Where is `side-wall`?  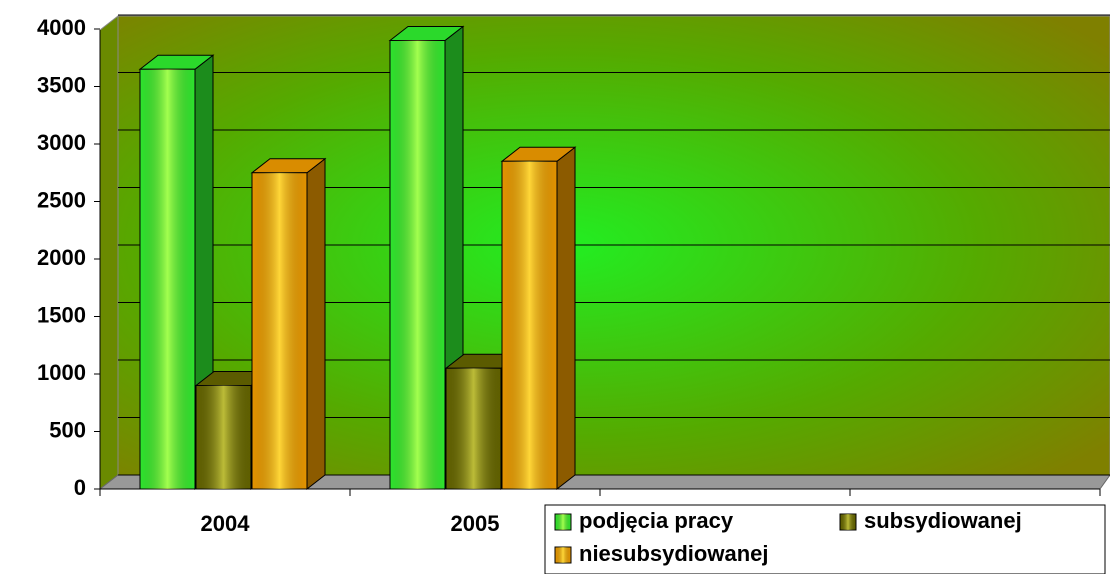
side-wall is located at coordinates (109, 252).